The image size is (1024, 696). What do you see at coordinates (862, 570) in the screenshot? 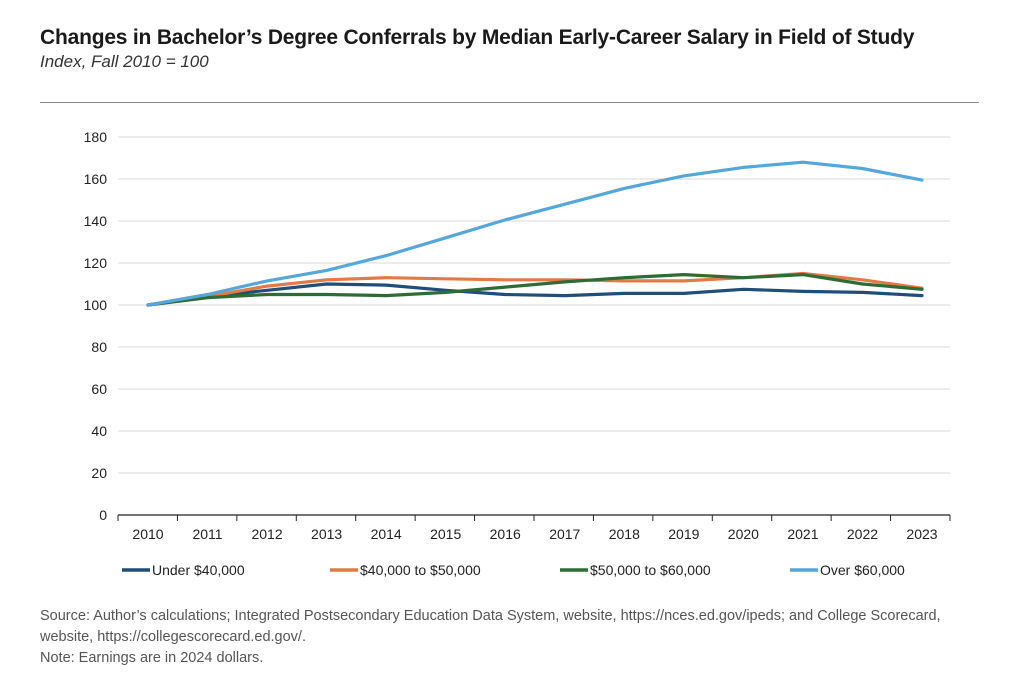
I see `legend-label: Over $60,000` at bounding box center [862, 570].